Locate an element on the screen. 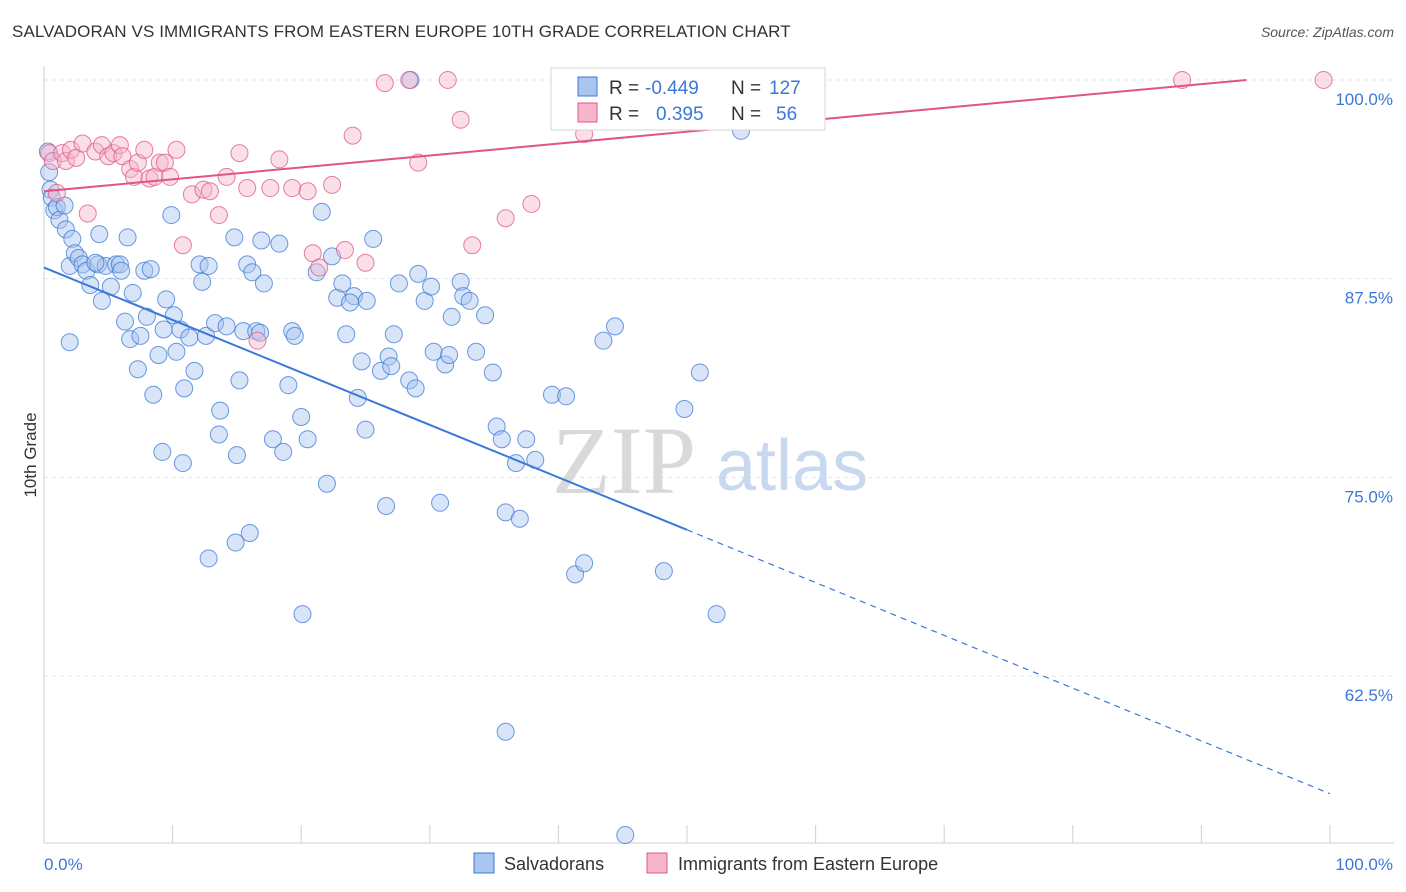 The height and width of the screenshot is (892, 1406). bottom-legend-swatch-salvadorans is located at coordinates (484, 863).